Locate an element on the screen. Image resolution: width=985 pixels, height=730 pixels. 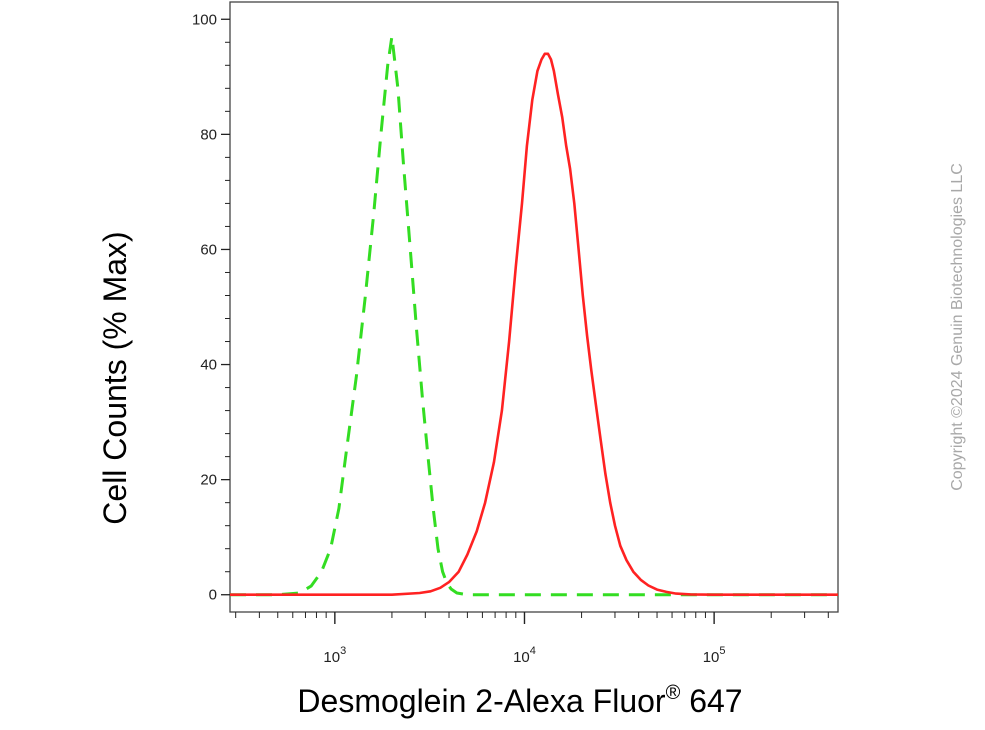
y-tick-label: 80 is located at coordinates (208, 134).